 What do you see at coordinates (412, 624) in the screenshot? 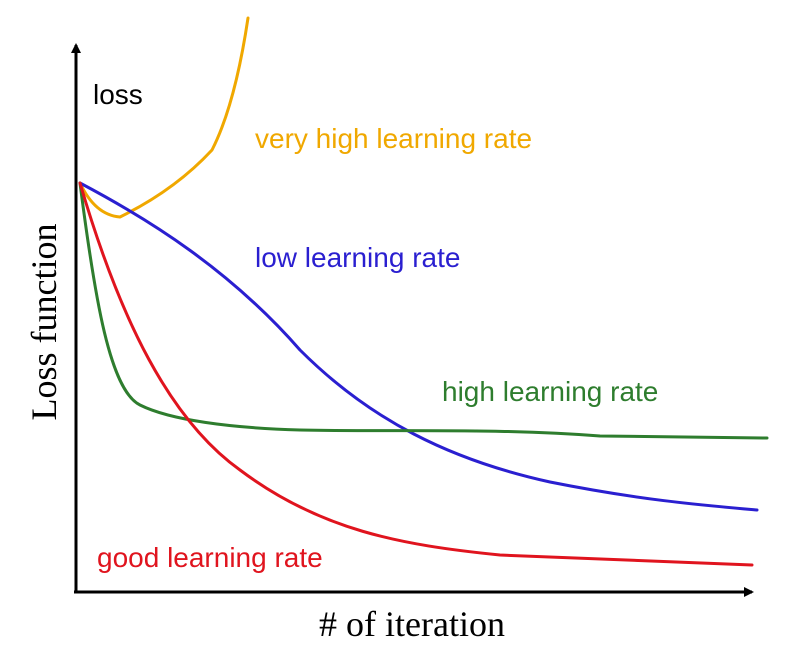
I see `x-axis-title: # of iteration` at bounding box center [412, 624].